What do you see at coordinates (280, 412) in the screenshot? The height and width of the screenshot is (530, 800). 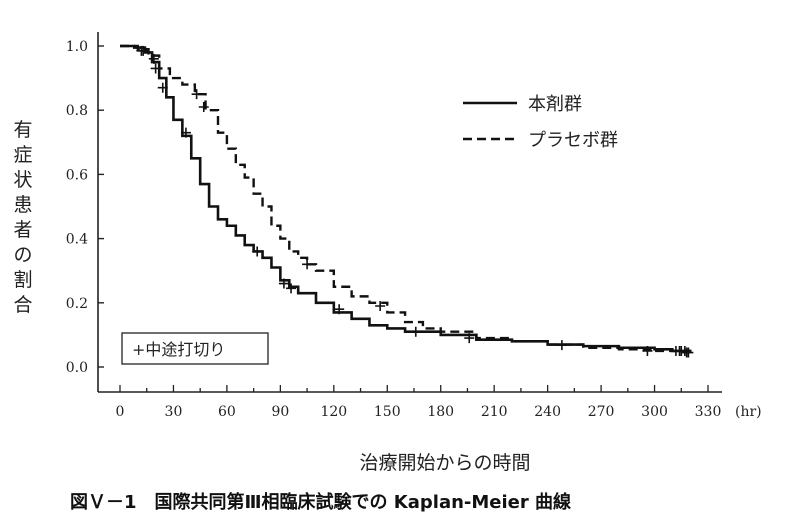 I see `x-tick-label: 90` at bounding box center [280, 412].